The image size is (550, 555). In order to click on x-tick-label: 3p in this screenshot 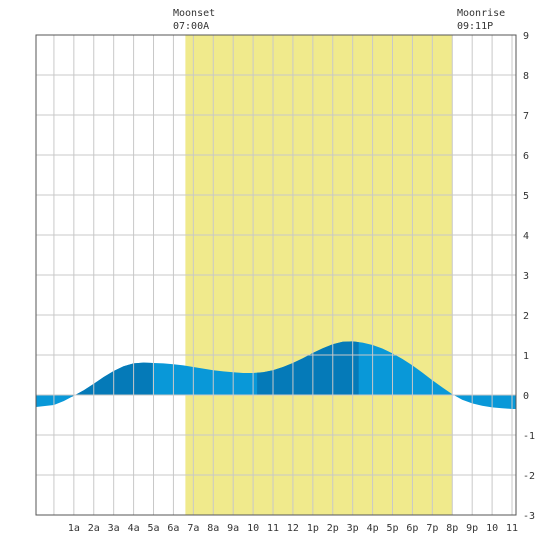, I will do `click(353, 528)`.